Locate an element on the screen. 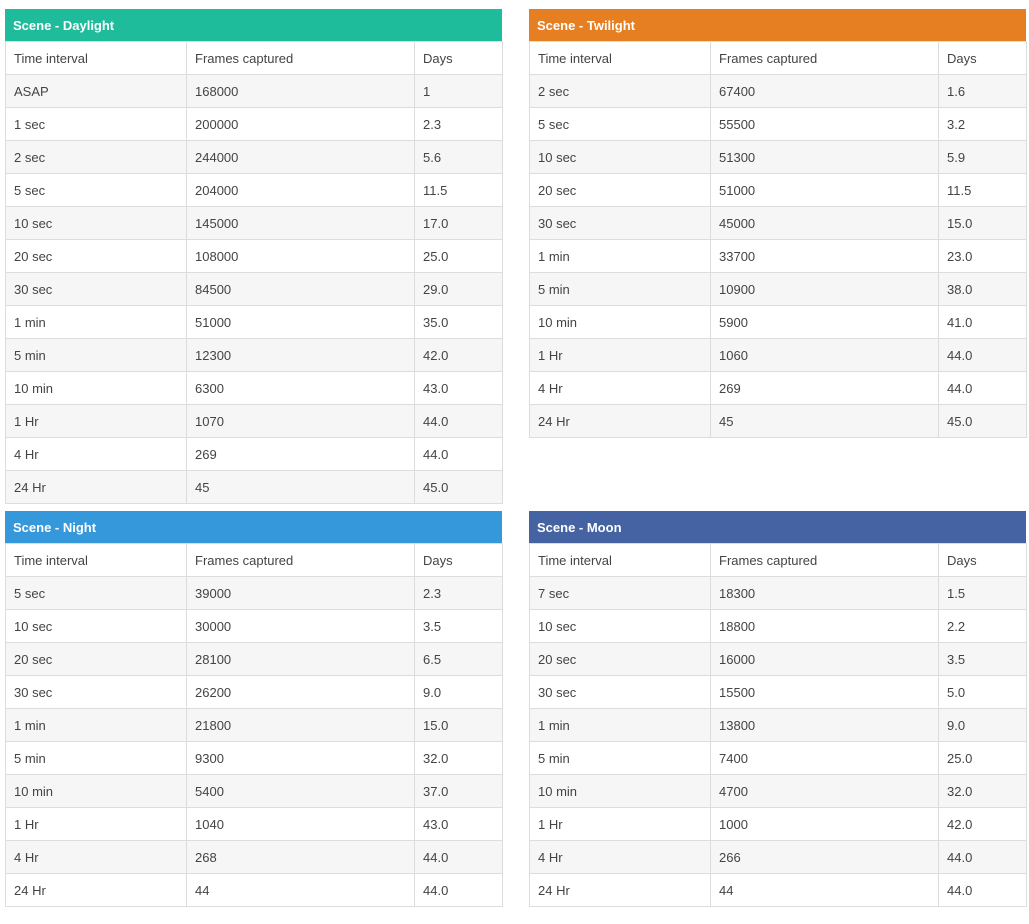 The width and height of the screenshot is (1029, 924). scene-title: Scene - Night is located at coordinates (253, 527).